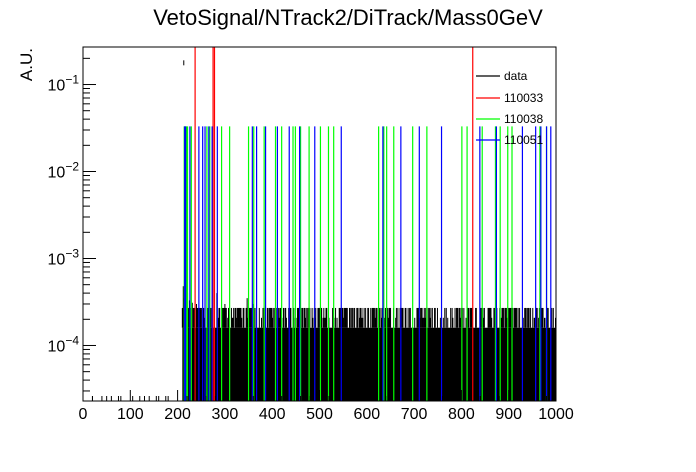 Image resolution: width=696 pixels, height=472 pixels. I want to click on legend-label-110033: 110033, so click(523, 98).